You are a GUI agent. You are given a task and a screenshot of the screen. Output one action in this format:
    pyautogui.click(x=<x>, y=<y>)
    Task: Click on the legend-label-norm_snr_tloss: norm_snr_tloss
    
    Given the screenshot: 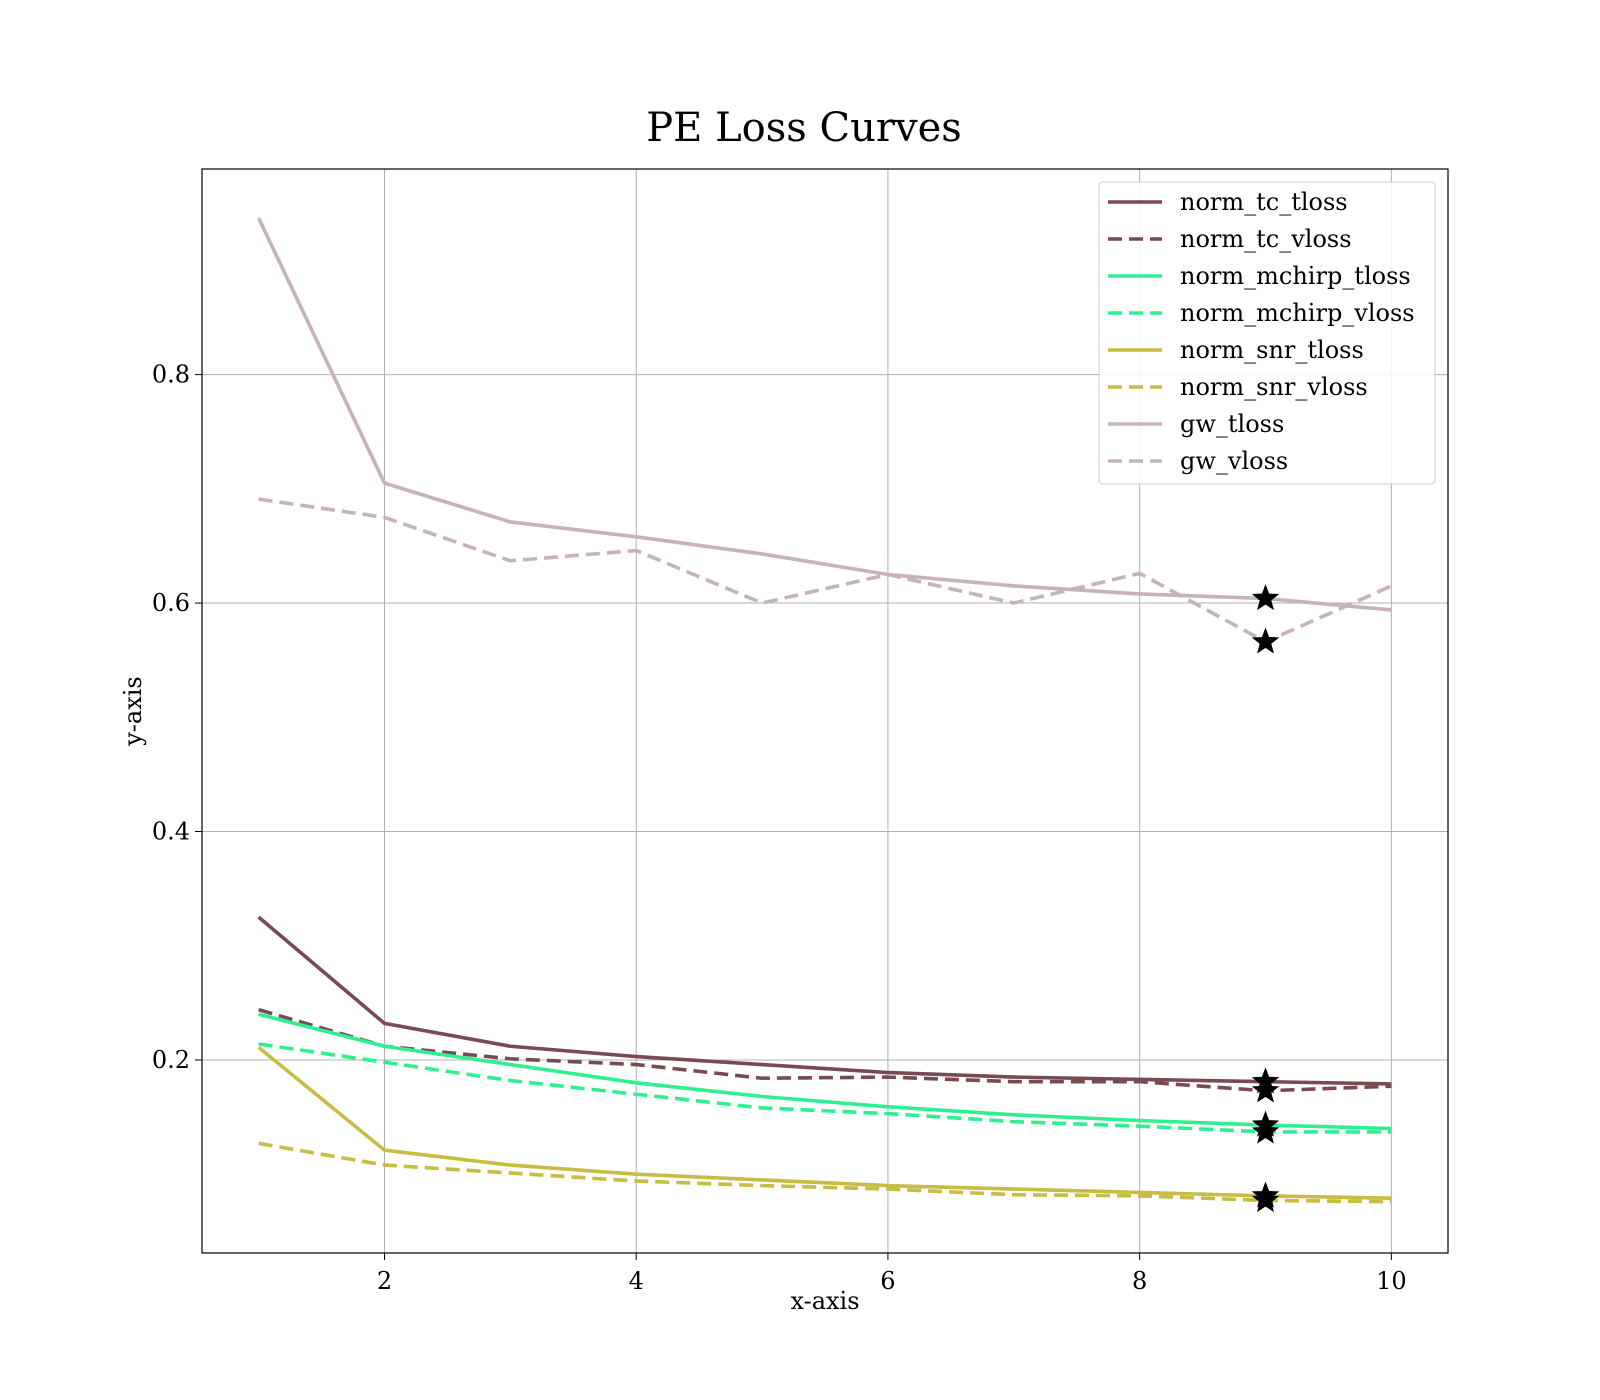 What is the action you would take?
    pyautogui.click(x=1272, y=350)
    